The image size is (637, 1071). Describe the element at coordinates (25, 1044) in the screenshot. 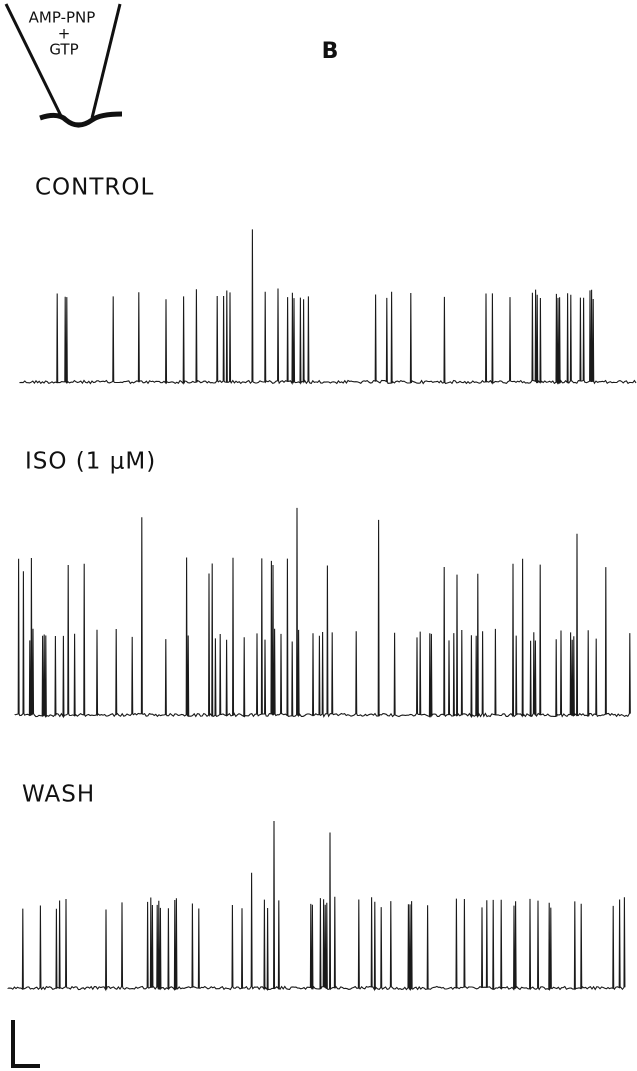

I see `scale-bar` at that location.